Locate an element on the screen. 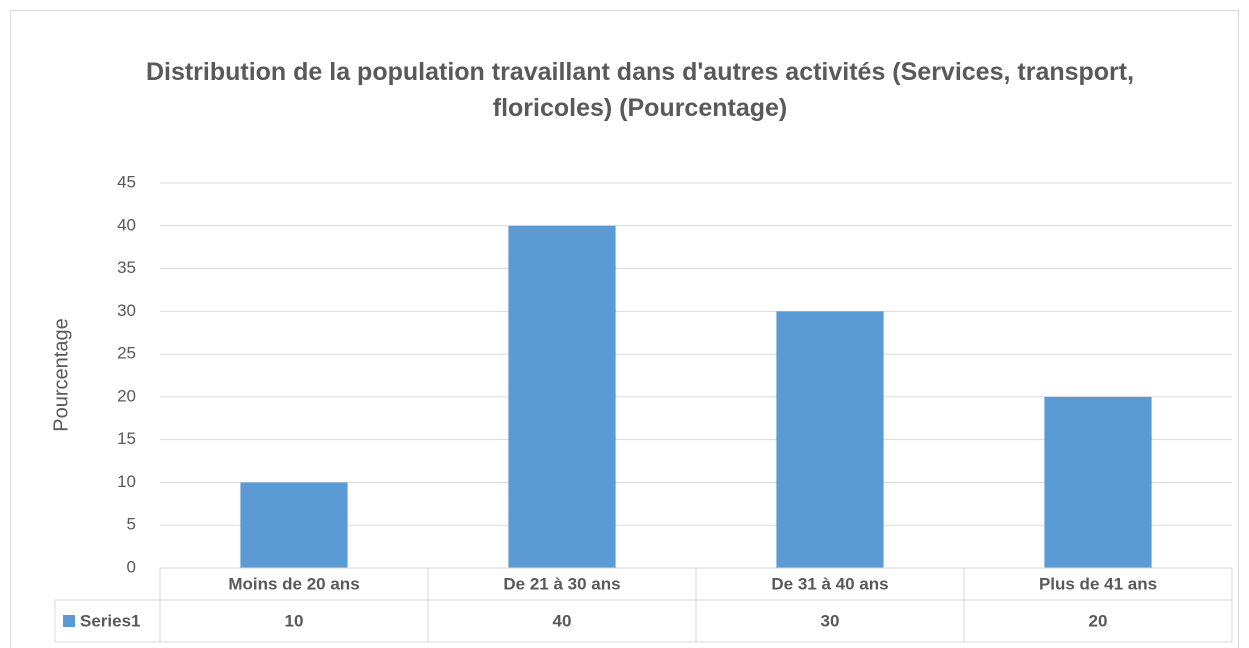 The image size is (1249, 648). legend-key is located at coordinates (69, 621).